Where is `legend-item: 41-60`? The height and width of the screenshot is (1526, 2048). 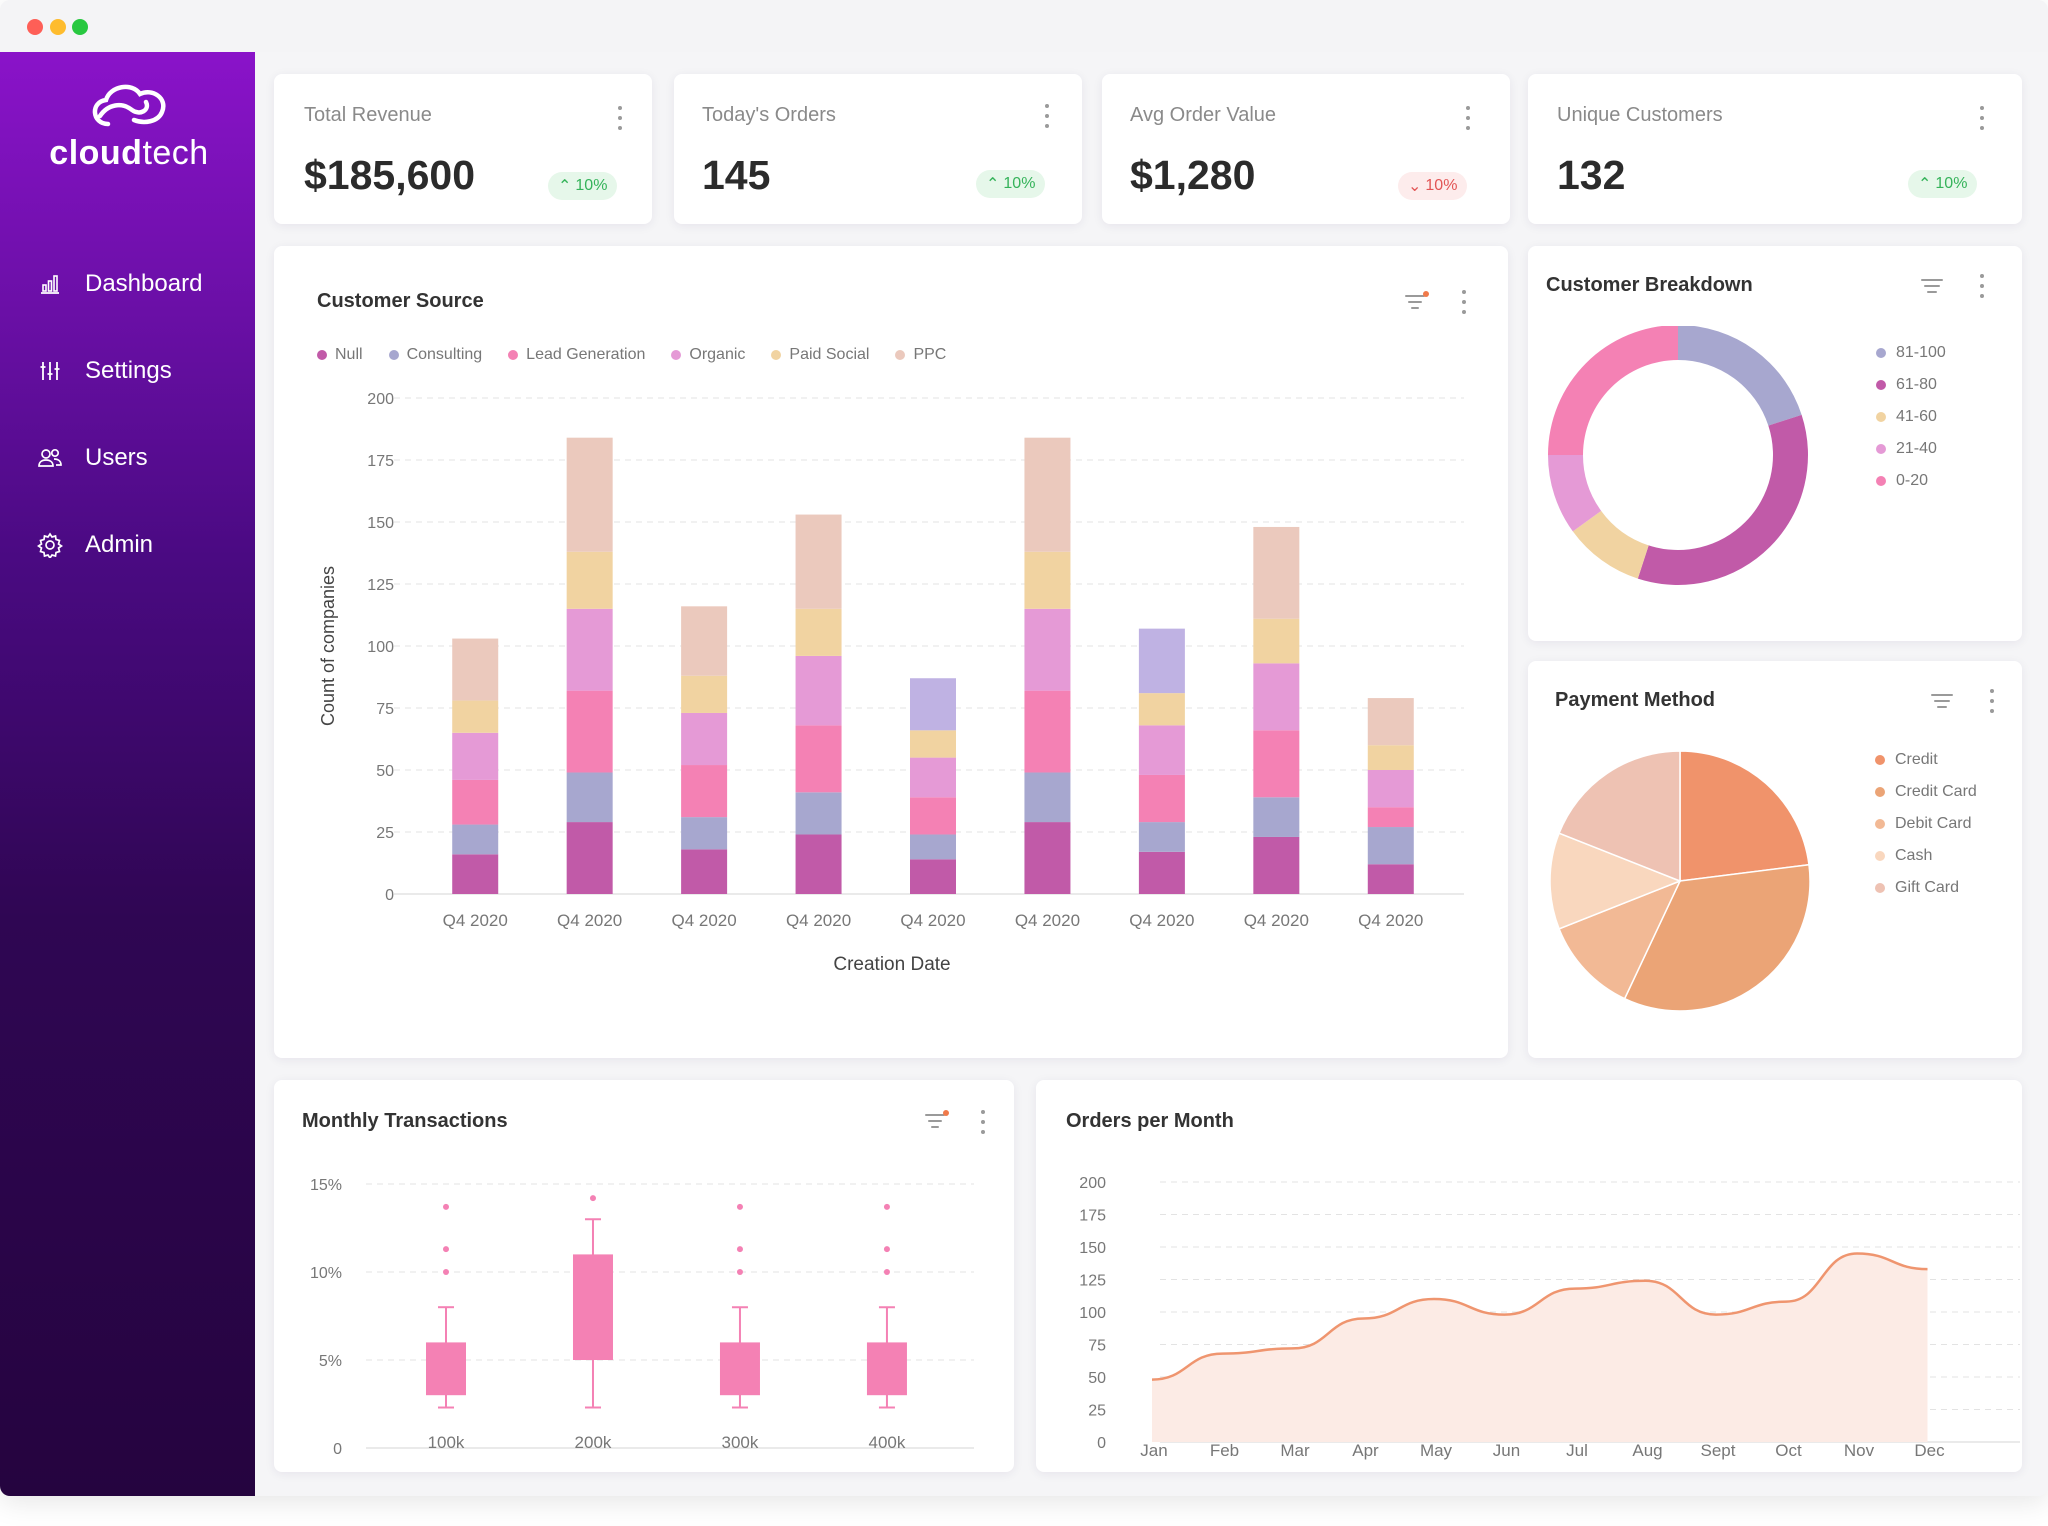
legend-item: 41-60 is located at coordinates (1911, 417).